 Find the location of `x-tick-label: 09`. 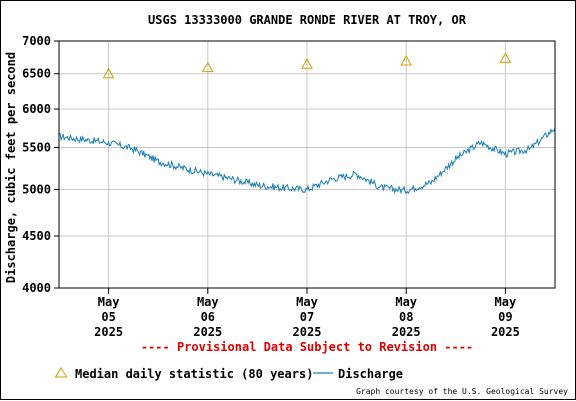

x-tick-label: 09 is located at coordinates (505, 317).